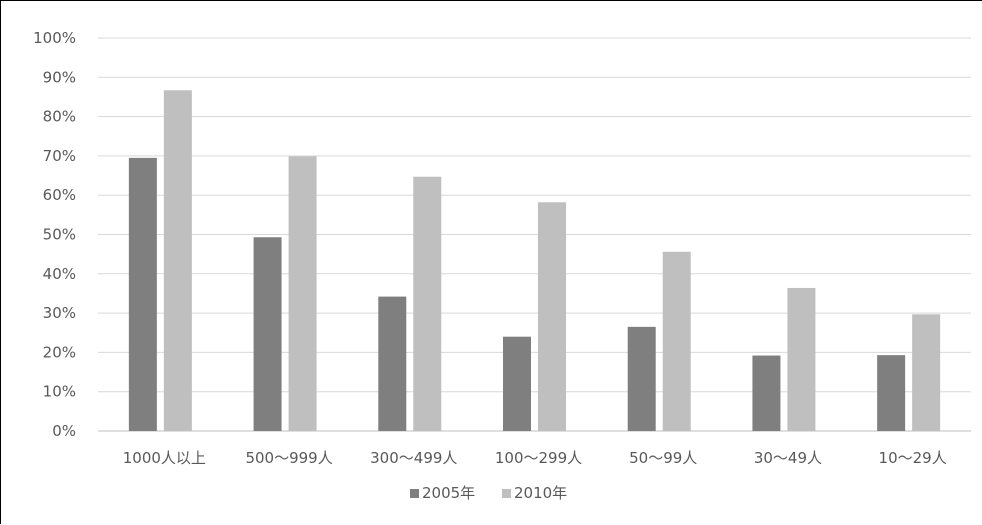  What do you see at coordinates (538, 458) in the screenshot?
I see `x-category-label: 100～299人` at bounding box center [538, 458].